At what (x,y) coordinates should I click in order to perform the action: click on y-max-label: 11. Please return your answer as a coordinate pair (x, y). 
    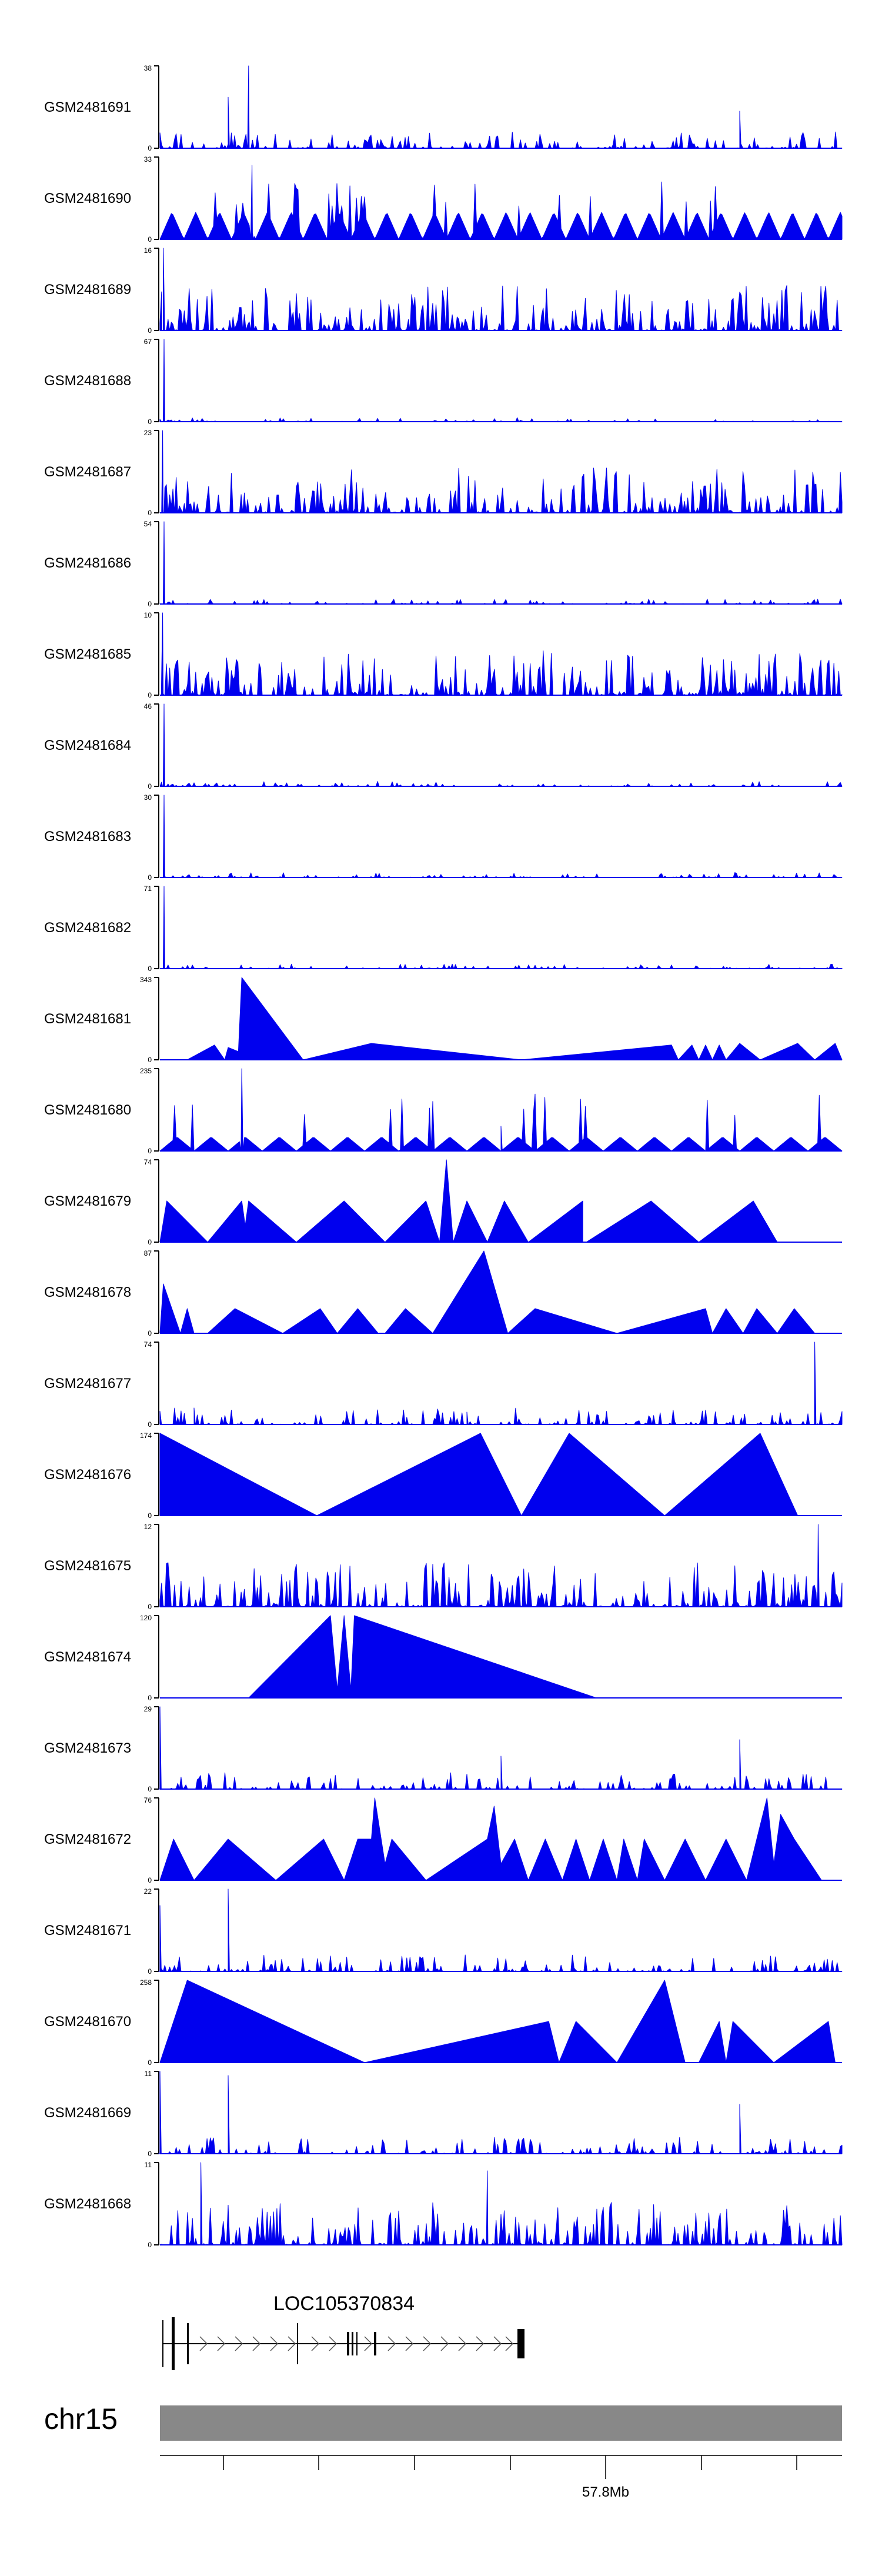
    Looking at the image, I should click on (148, 2074).